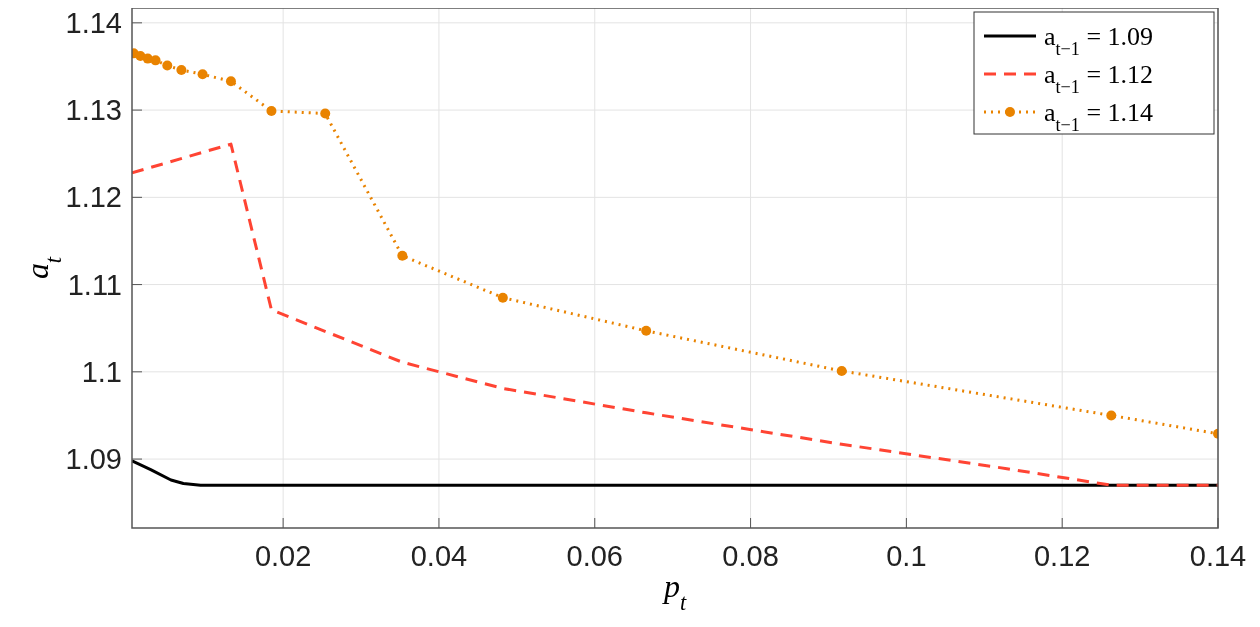 The width and height of the screenshot is (1260, 627). I want to click on line-series, so click(675, 473).